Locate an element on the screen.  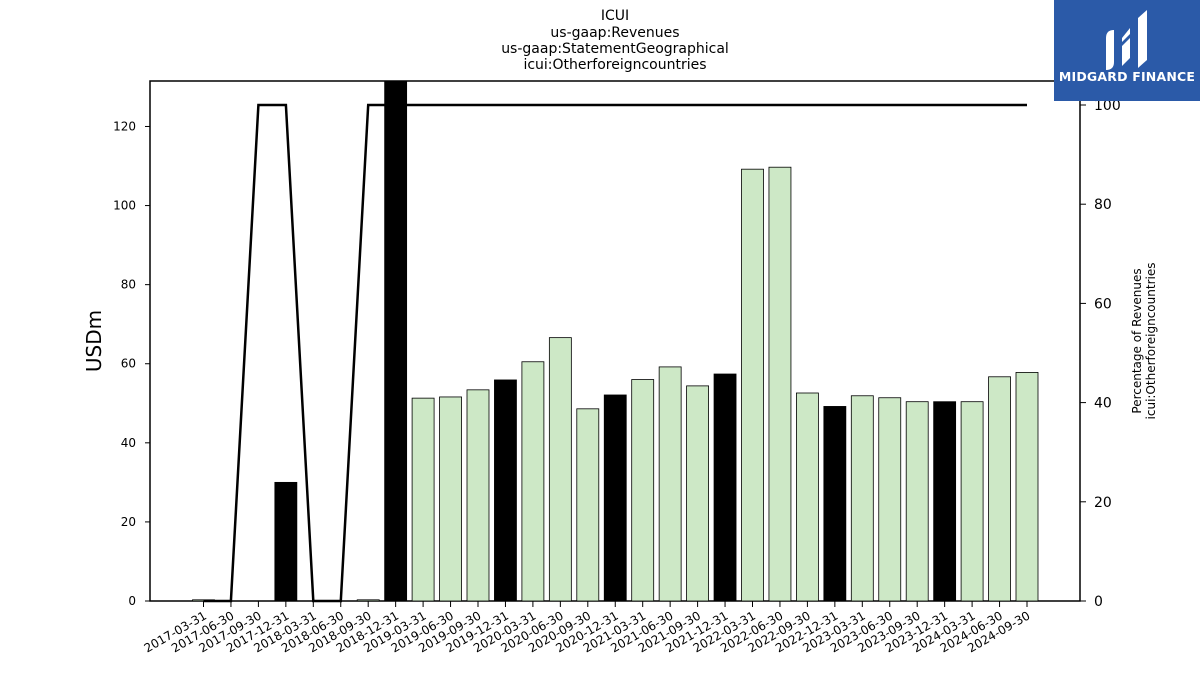
y2-tick-label: 40 is located at coordinates (1103, 404).